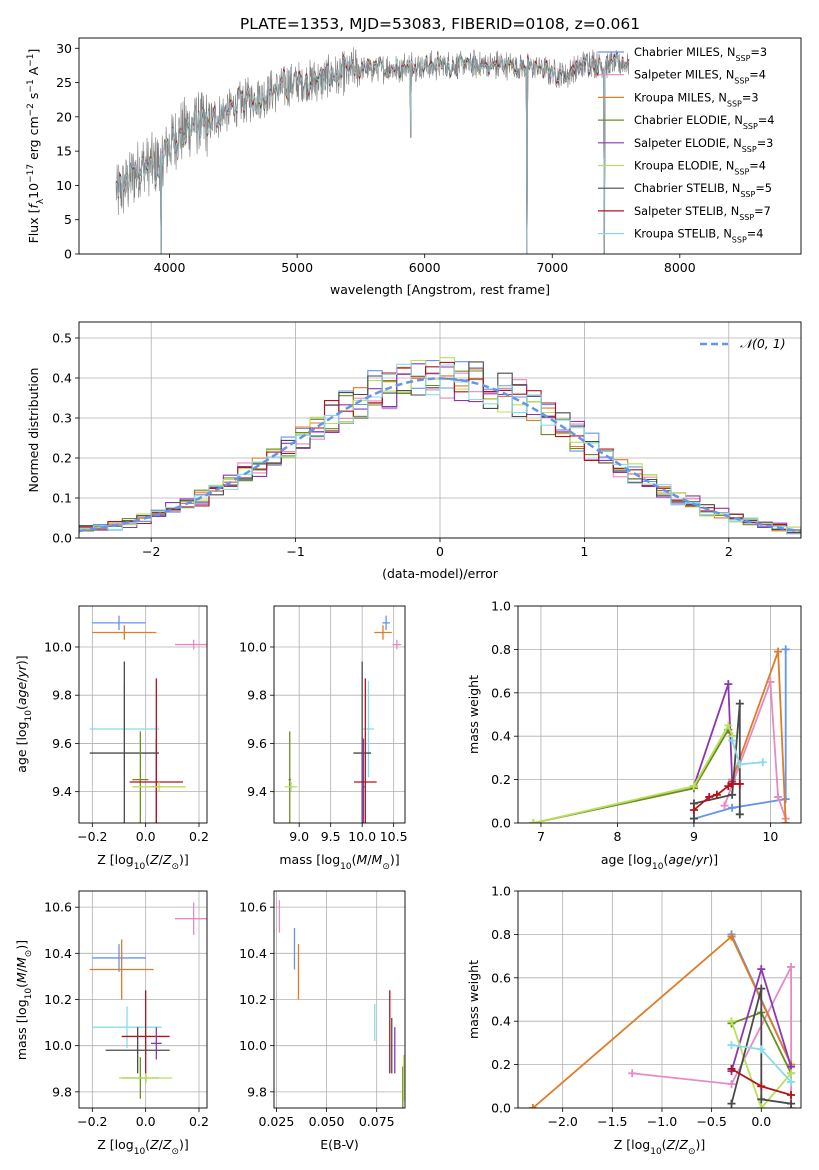  What do you see at coordinates (295, 551) in the screenshot?
I see `x-tick-label: −1` at bounding box center [295, 551].